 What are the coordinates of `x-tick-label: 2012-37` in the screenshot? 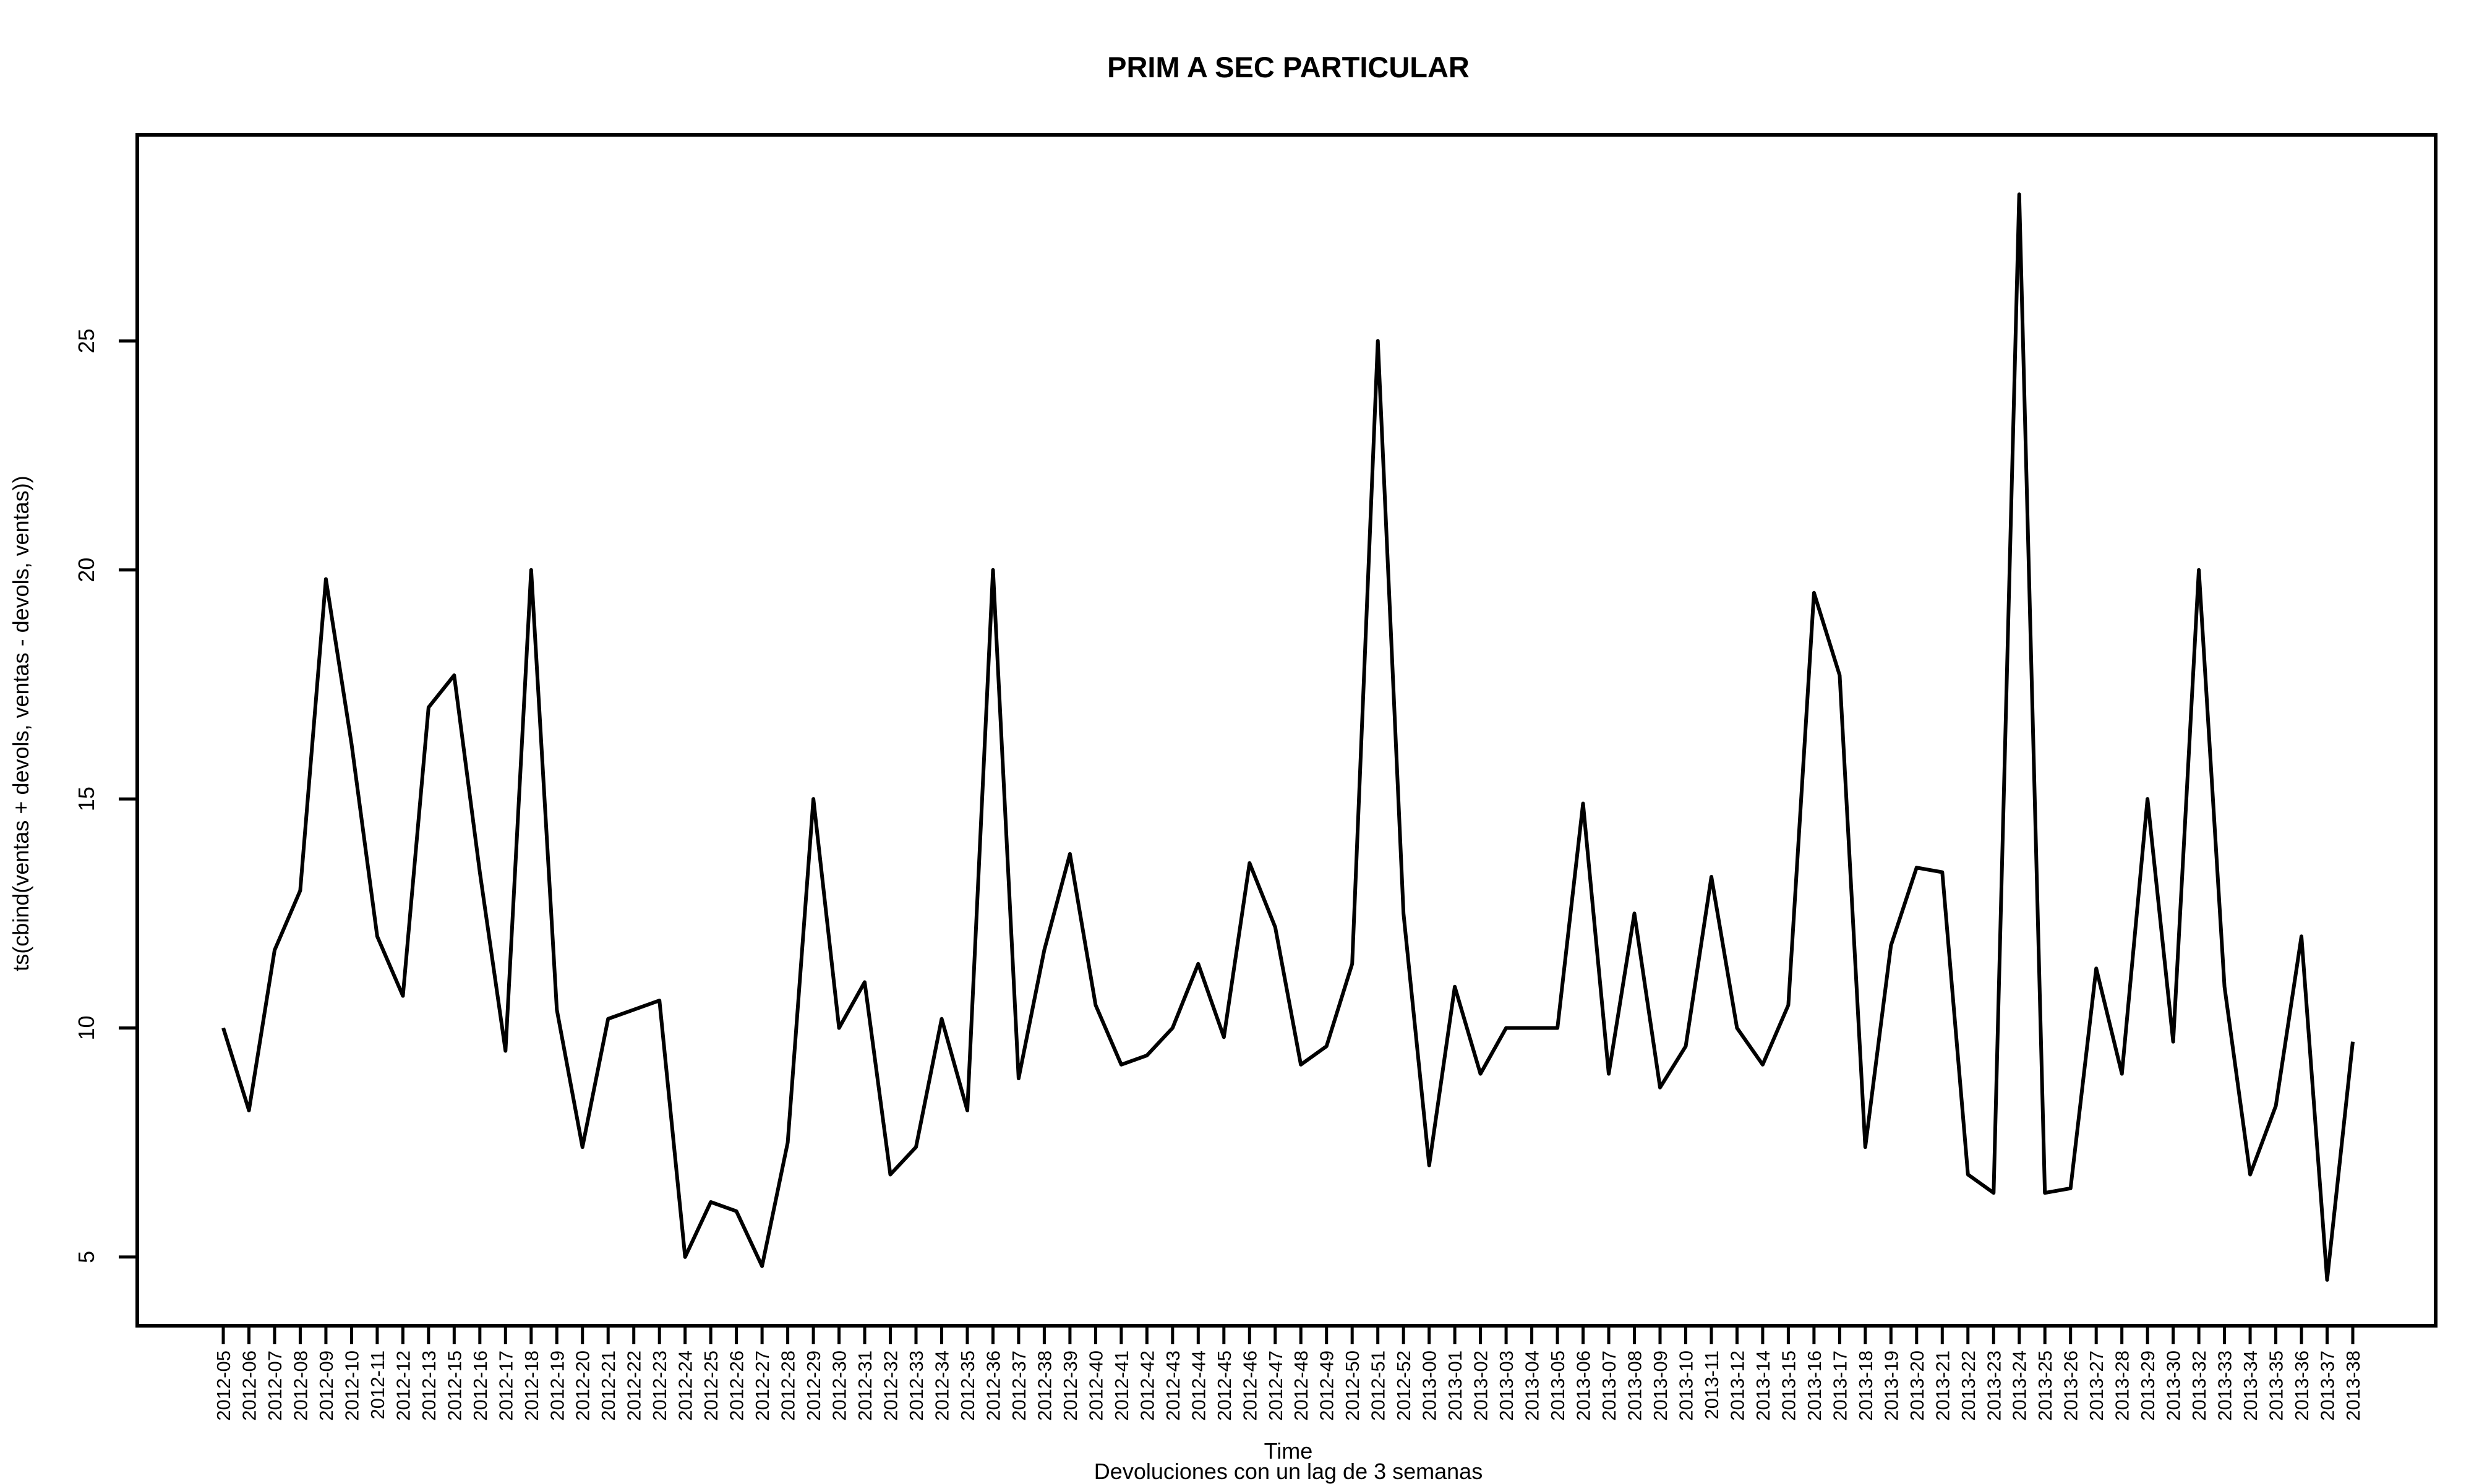 It's located at (1019, 1385).